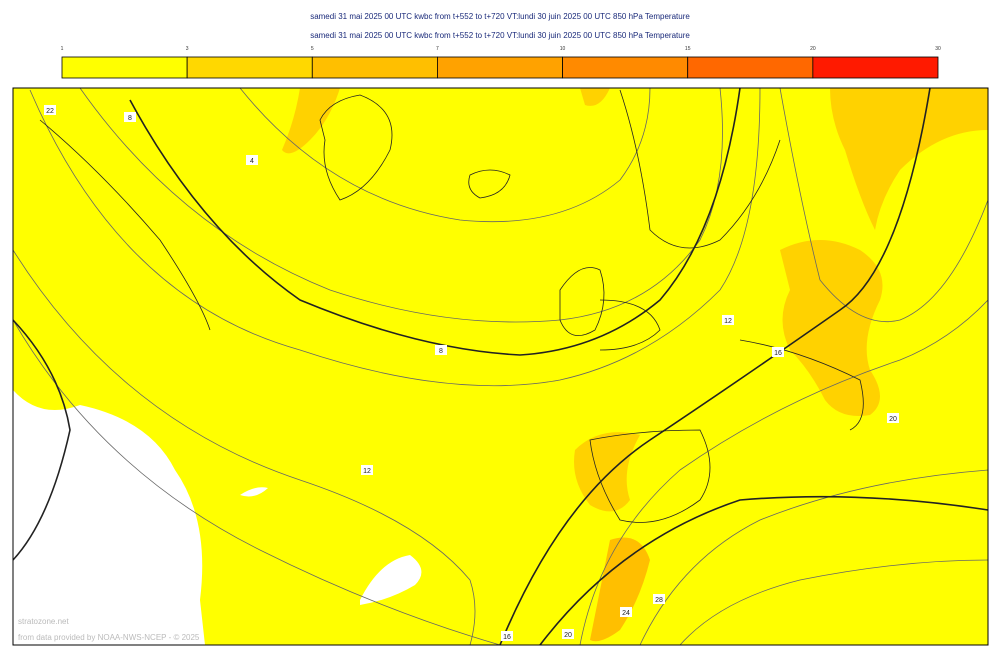  I want to click on contour-label: 28, so click(659, 600).